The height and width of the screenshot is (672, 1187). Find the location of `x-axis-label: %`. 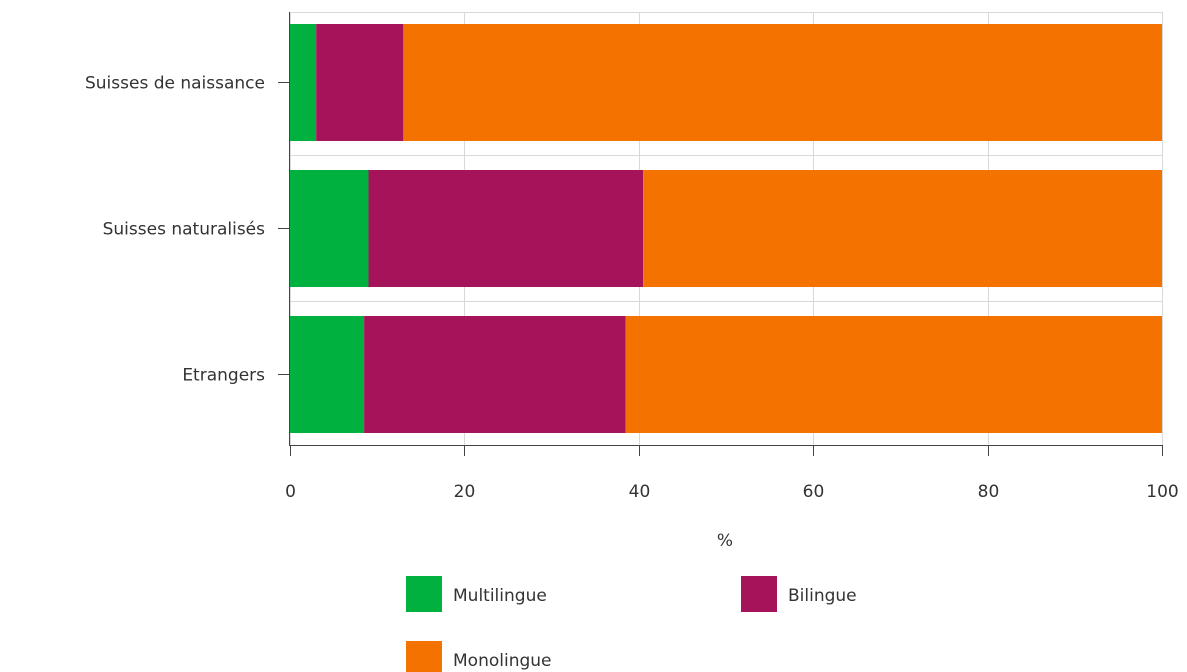

x-axis-label: % is located at coordinates (725, 541).